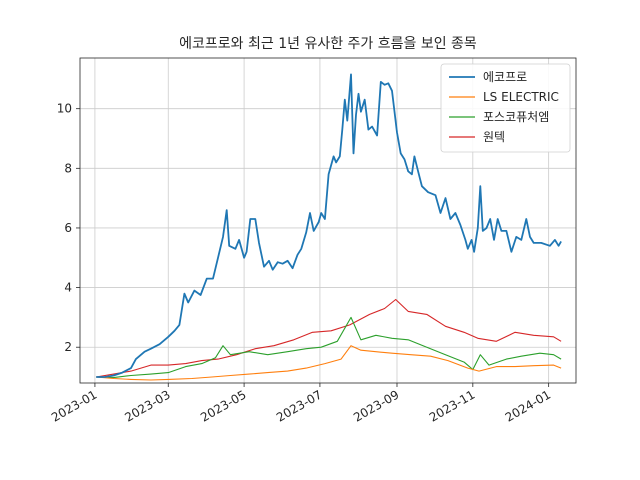 This screenshot has height=480, width=640. Describe the element at coordinates (505, 108) in the screenshot. I see `legend-box` at that location.